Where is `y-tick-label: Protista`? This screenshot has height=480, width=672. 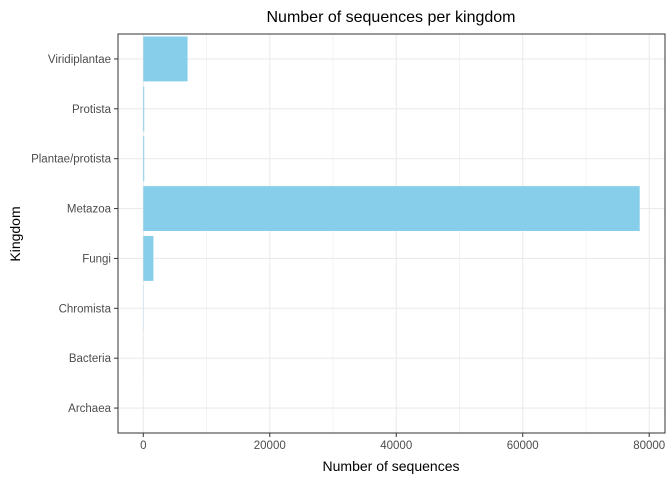 y-tick-label: Protista is located at coordinates (92, 110).